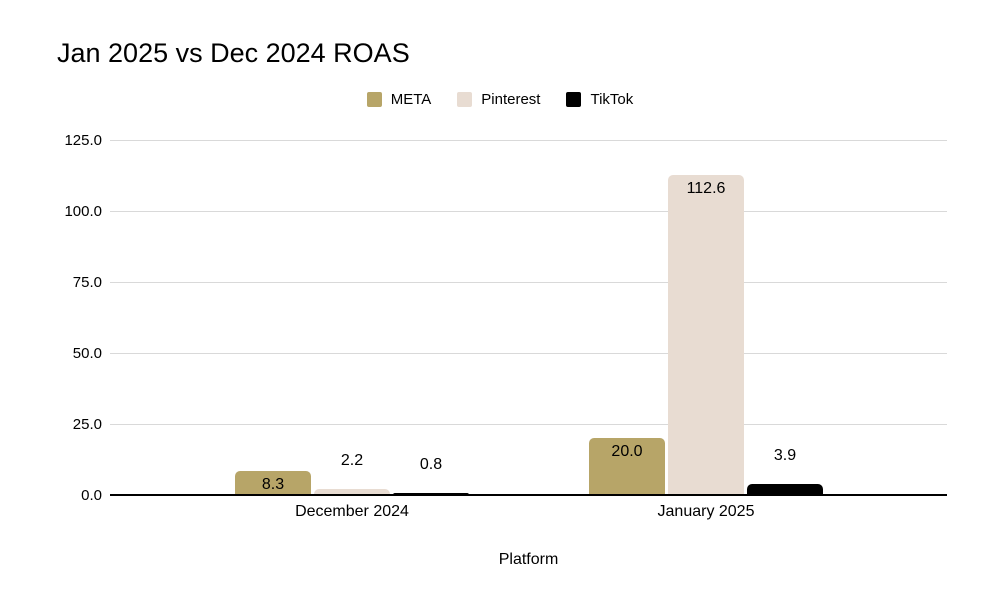 The height and width of the screenshot is (600, 1000). I want to click on legend-label-meta: META, so click(411, 99).